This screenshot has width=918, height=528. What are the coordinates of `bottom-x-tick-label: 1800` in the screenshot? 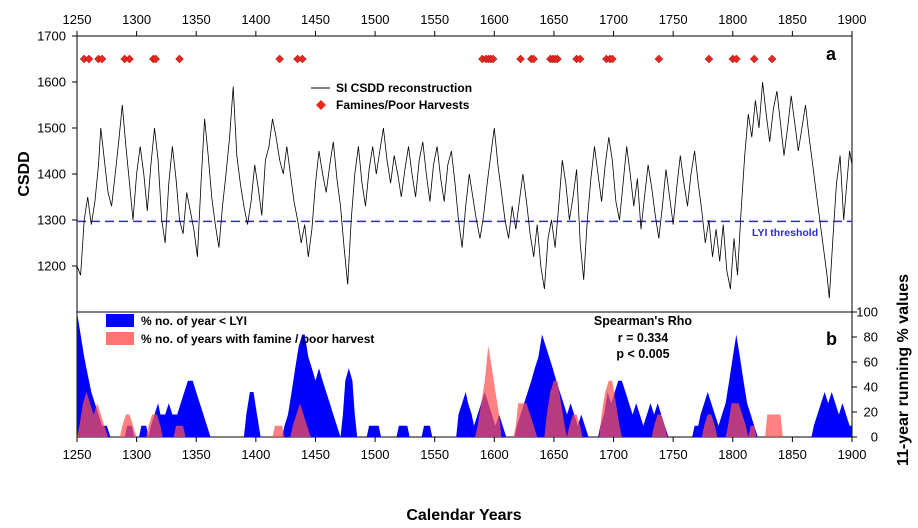 It's located at (732, 454).